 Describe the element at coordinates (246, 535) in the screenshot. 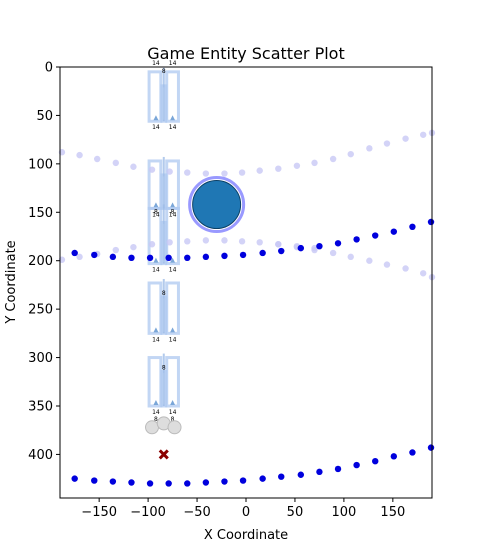

I see `x-axis-label: X Coordinate` at that location.